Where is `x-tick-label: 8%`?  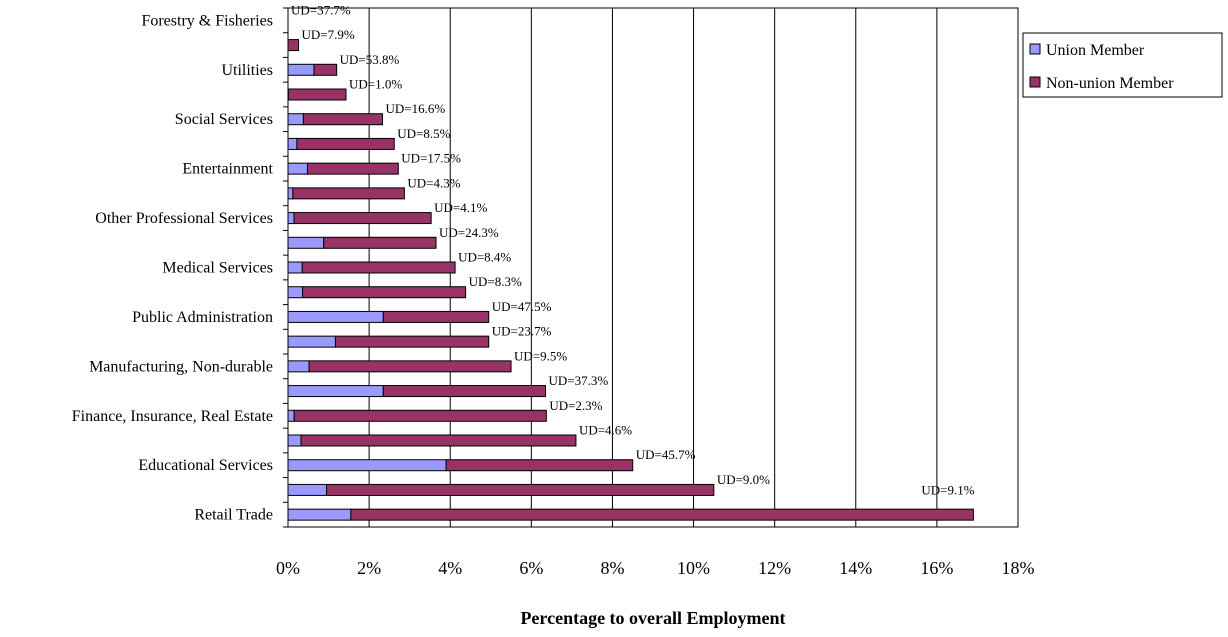
x-tick-label: 8% is located at coordinates (612, 568).